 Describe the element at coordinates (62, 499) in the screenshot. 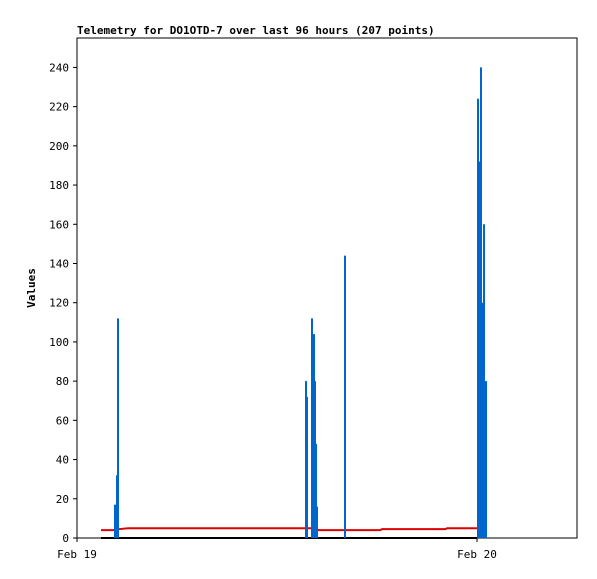

I see `y-tick-label: 20` at that location.